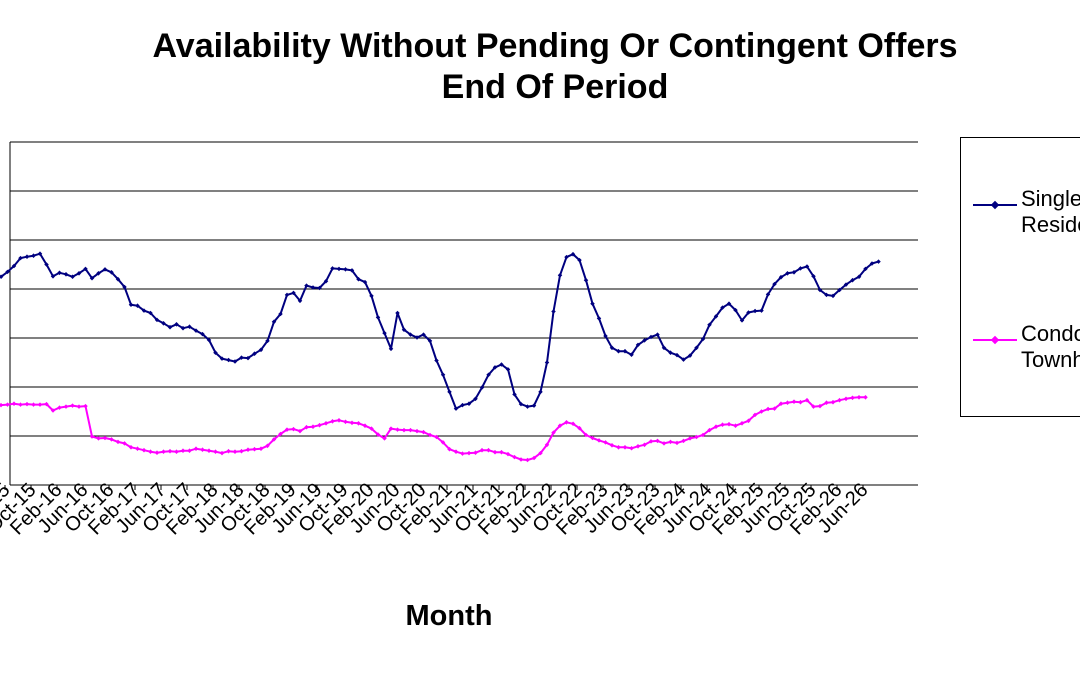 The height and width of the screenshot is (675, 1080). What do you see at coordinates (995, 205) in the screenshot?
I see `legend-marker-single-family` at bounding box center [995, 205].